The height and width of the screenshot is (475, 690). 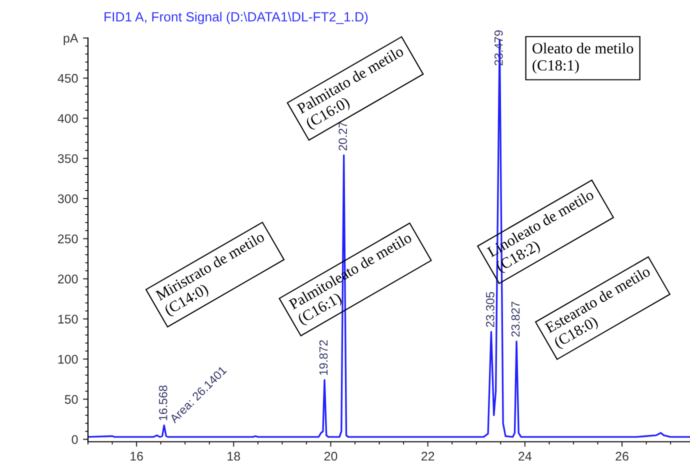 I want to click on y-tick-label: 250, so click(x=68, y=239).